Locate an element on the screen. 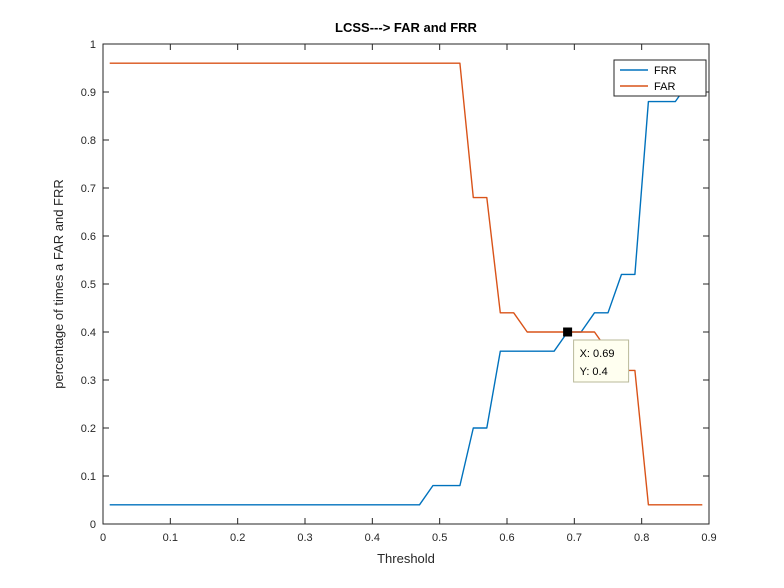 The height and width of the screenshot is (588, 784). x-tick-label: 0.7 is located at coordinates (574, 538).